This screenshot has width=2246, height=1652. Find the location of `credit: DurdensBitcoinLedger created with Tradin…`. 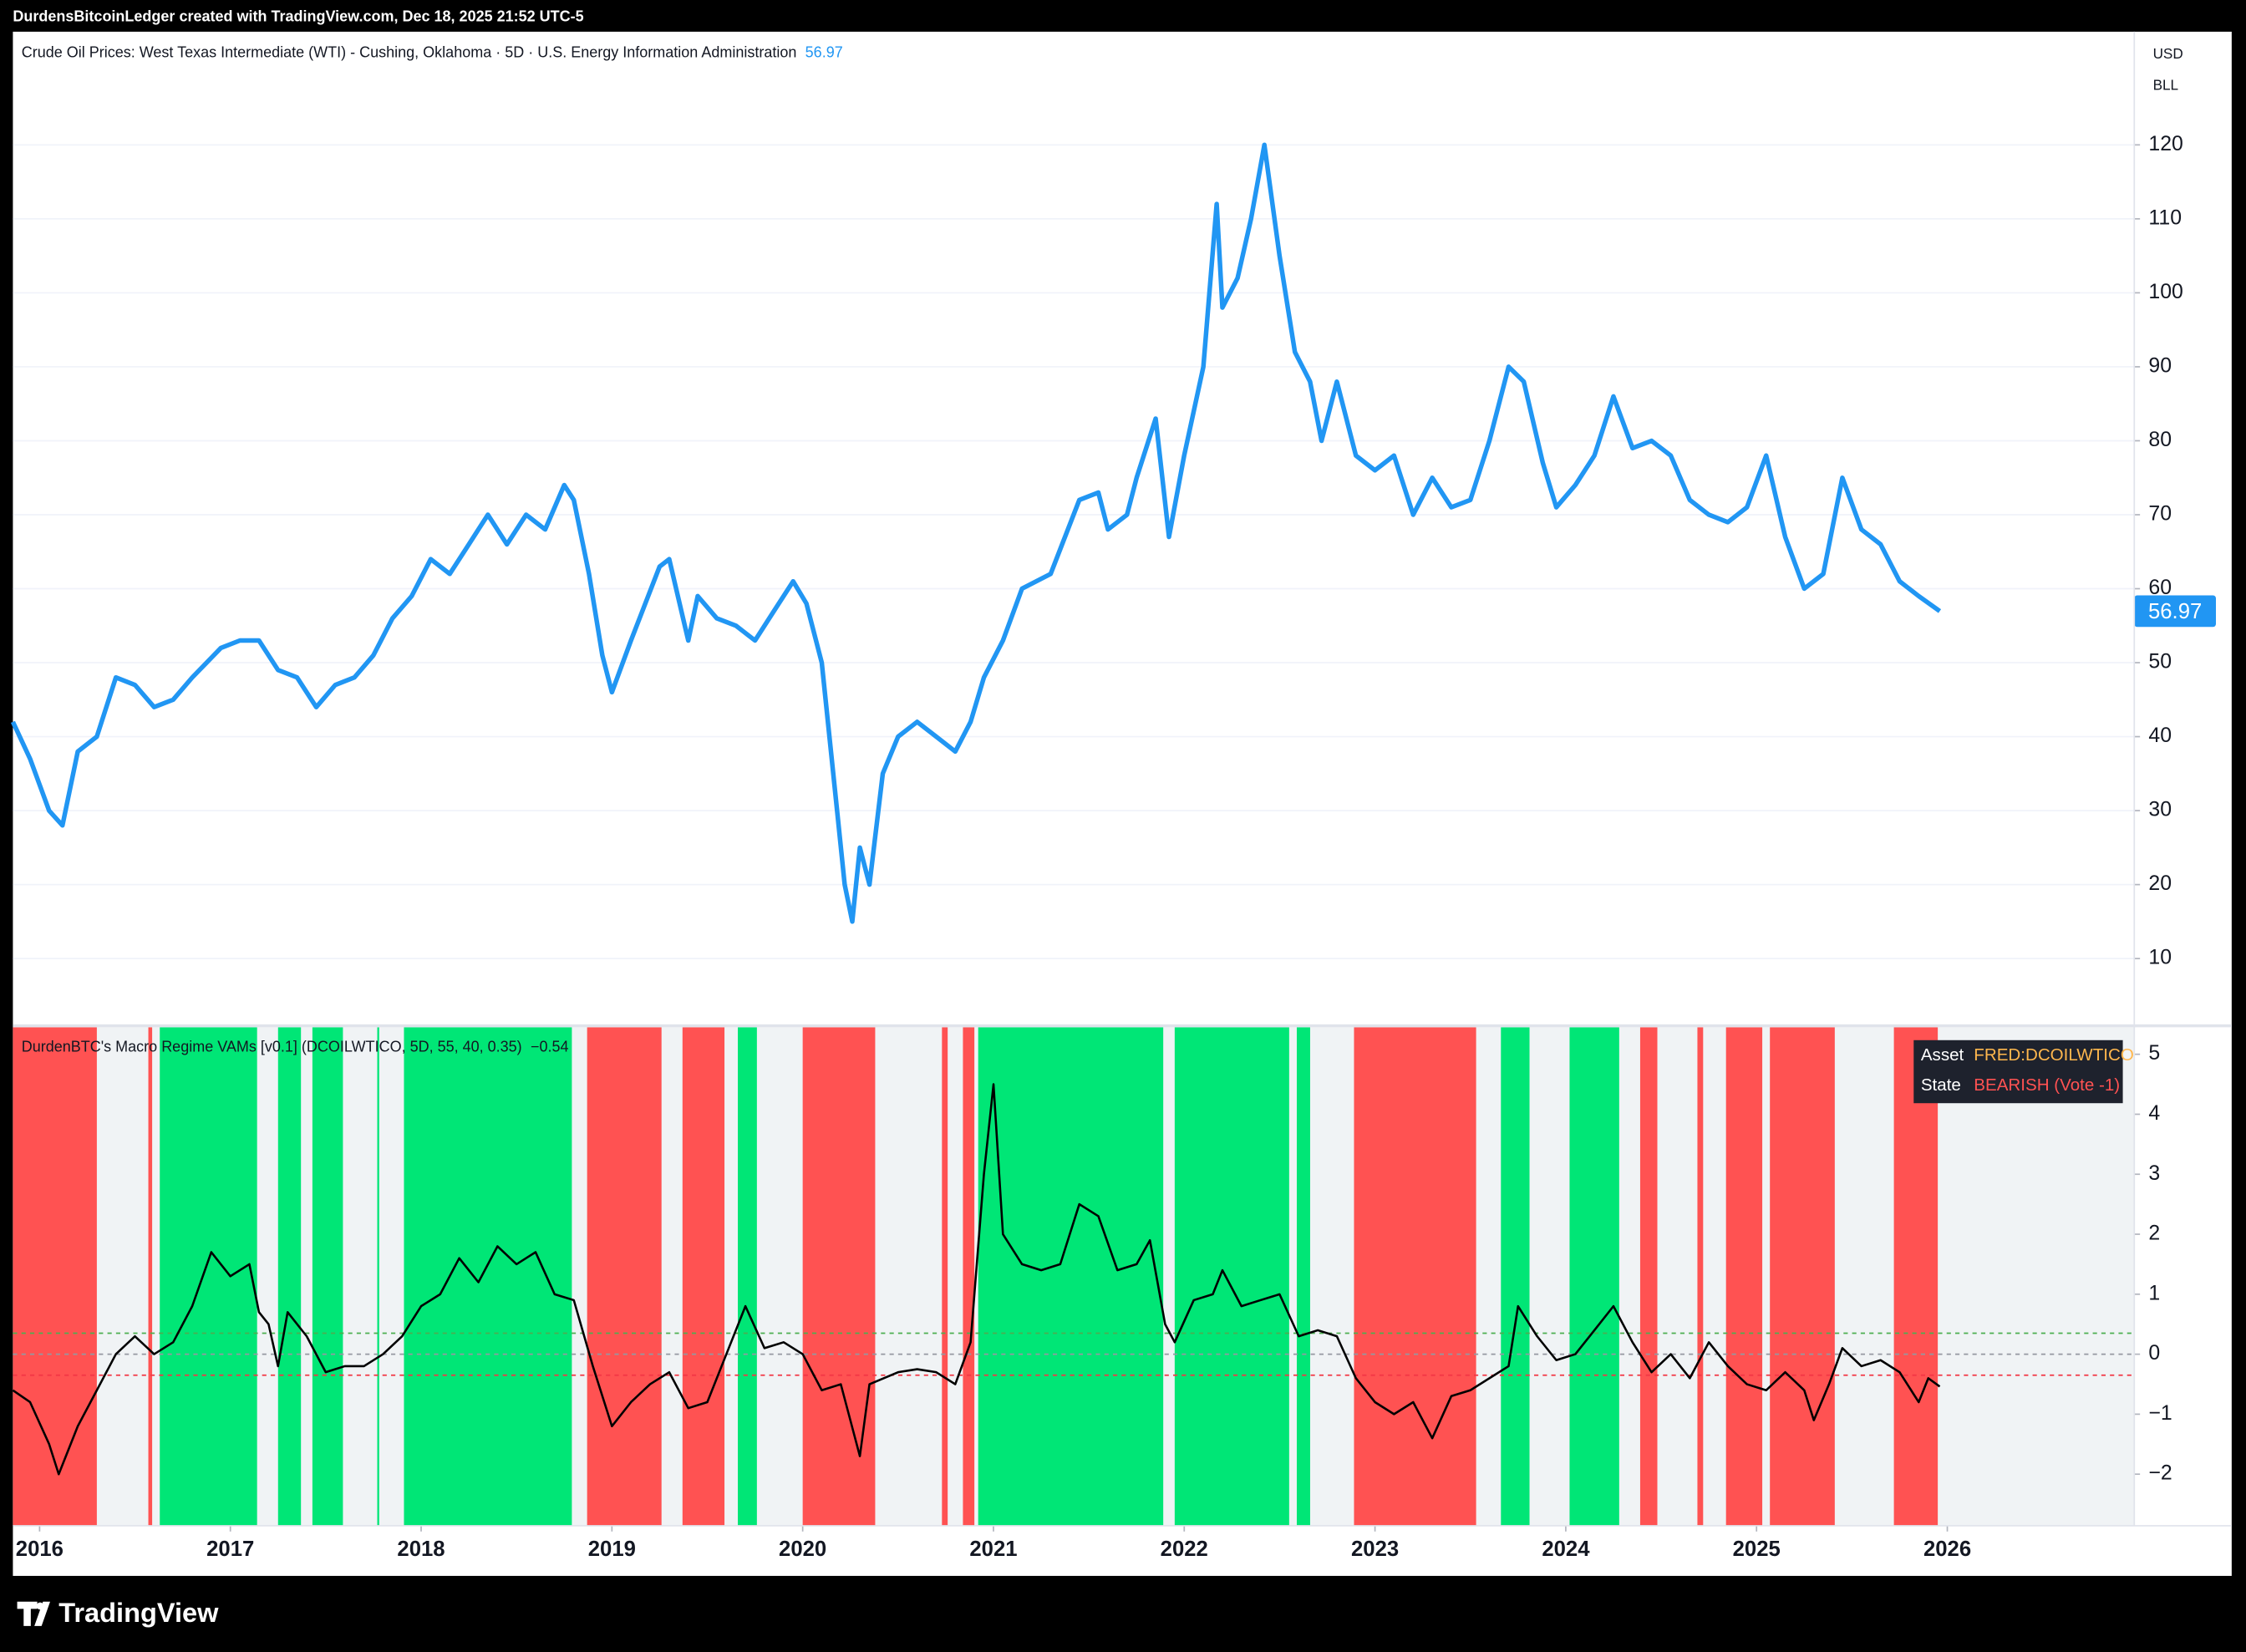

credit: DurdensBitcoinLedger created with Tradin… is located at coordinates (298, 17).